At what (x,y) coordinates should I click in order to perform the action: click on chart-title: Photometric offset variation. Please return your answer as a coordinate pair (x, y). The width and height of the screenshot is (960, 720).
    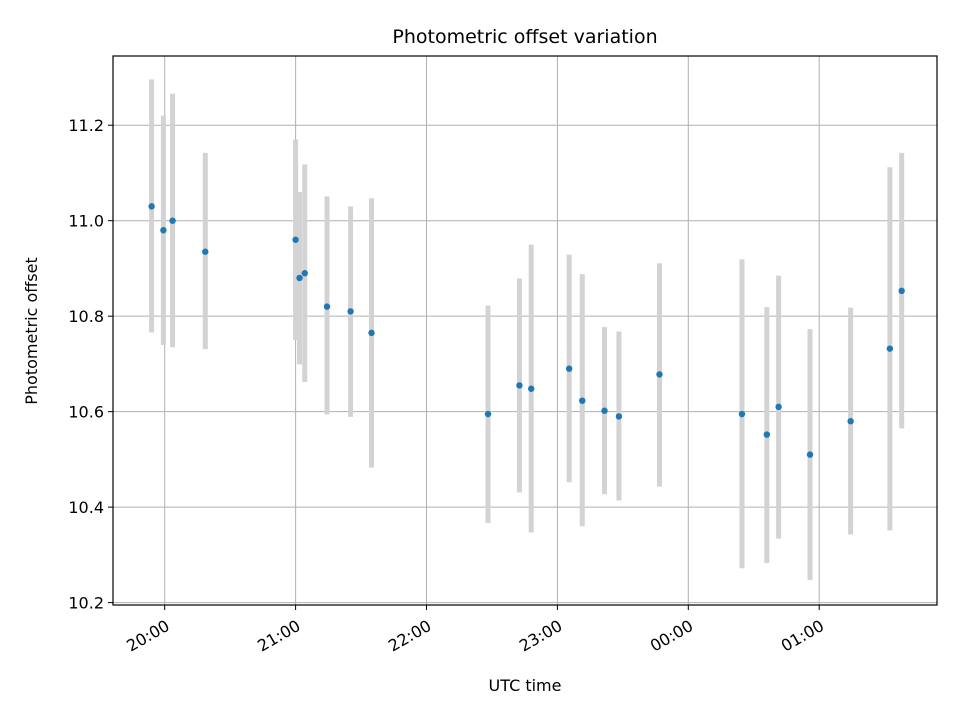
    Looking at the image, I should click on (524, 37).